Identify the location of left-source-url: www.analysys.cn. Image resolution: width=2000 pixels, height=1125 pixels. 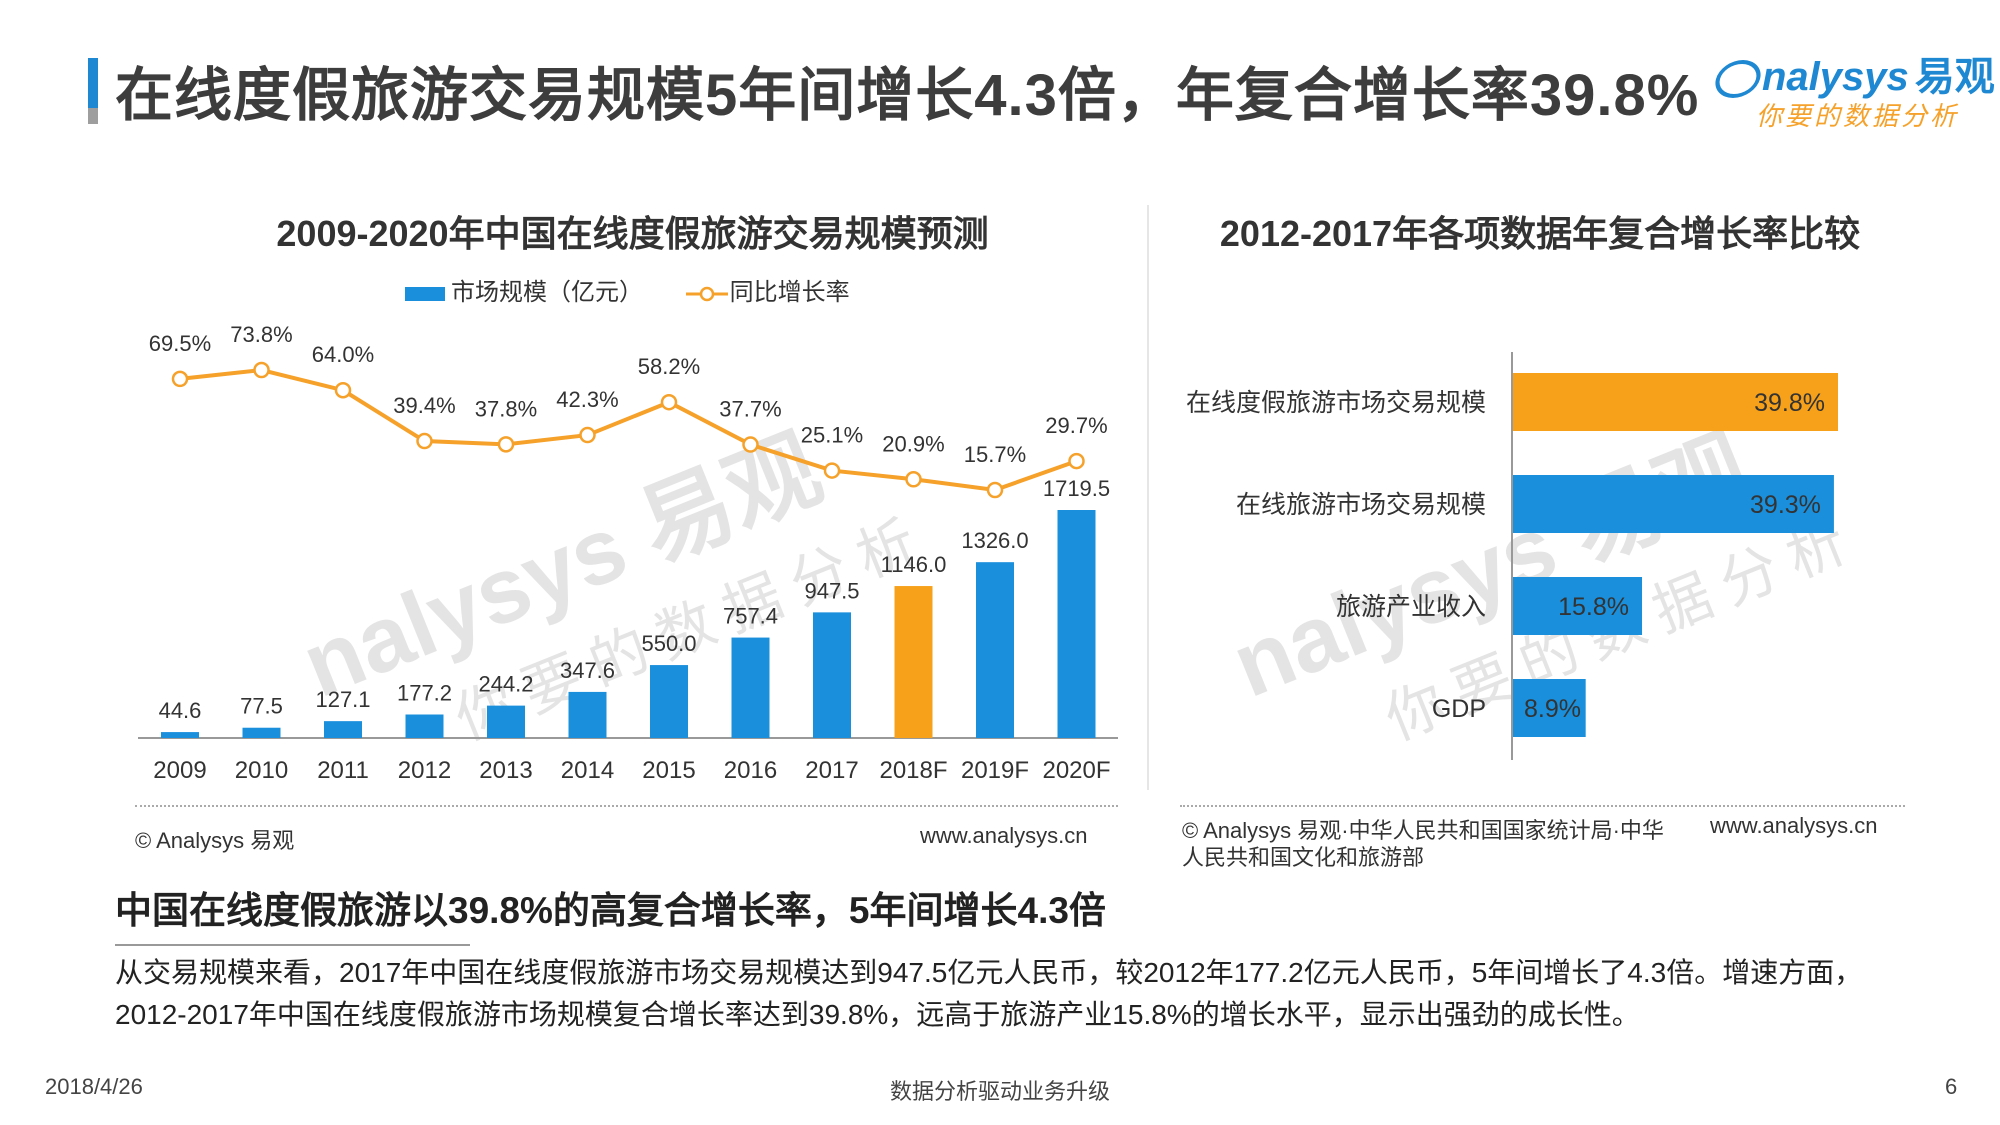
(1004, 835).